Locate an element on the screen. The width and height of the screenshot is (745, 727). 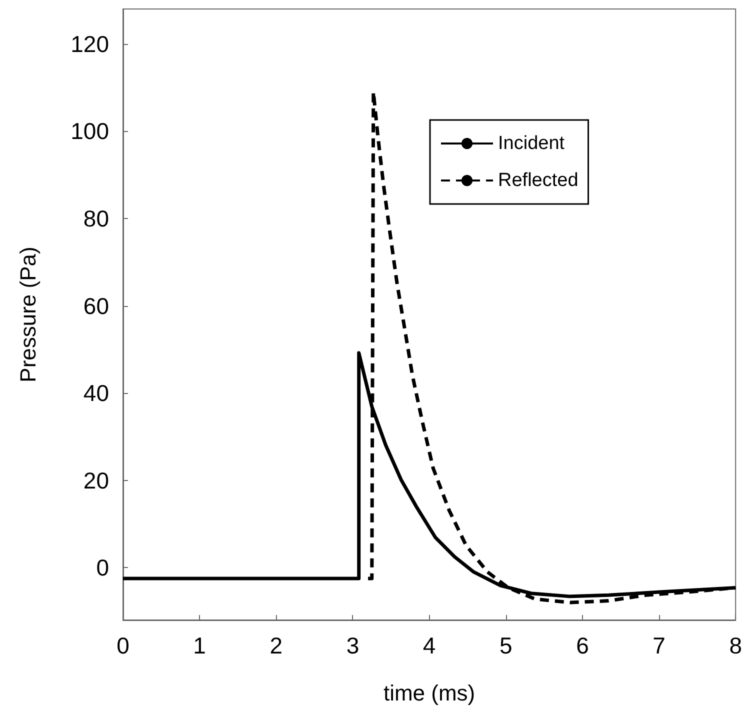
legend-label: Reflected is located at coordinates (538, 180).